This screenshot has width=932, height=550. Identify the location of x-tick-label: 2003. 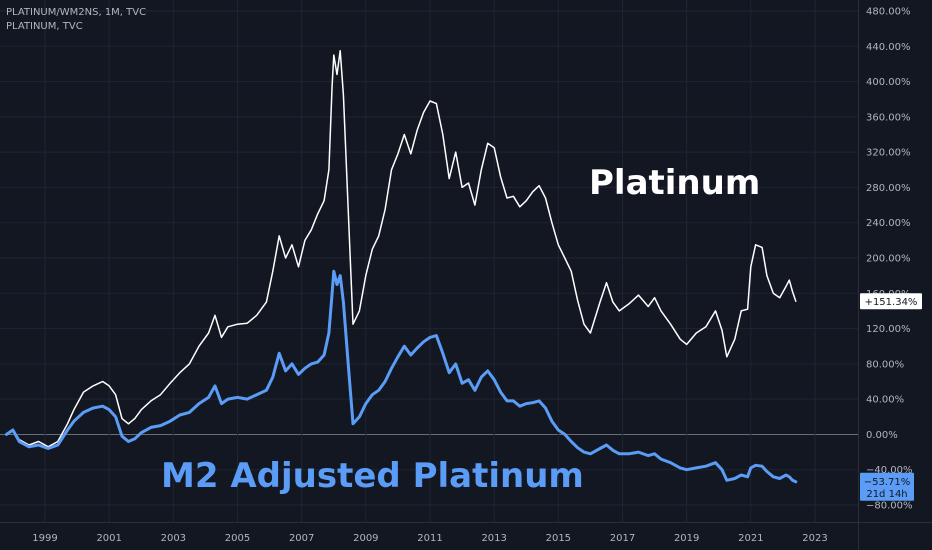
(173, 538).